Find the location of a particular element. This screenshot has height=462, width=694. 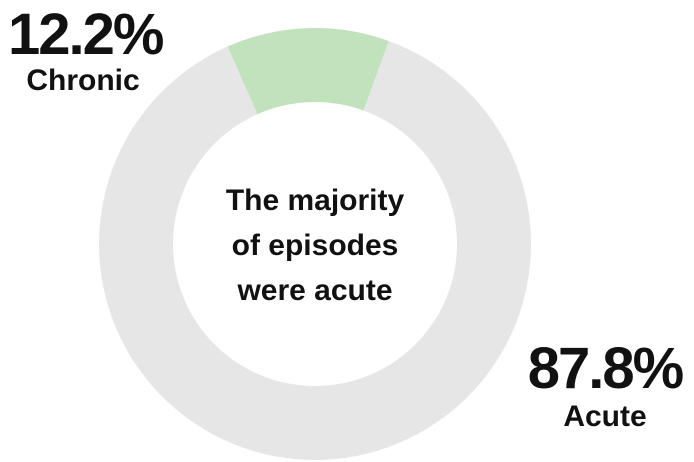

donut-slice-chronic is located at coordinates (308, 71).